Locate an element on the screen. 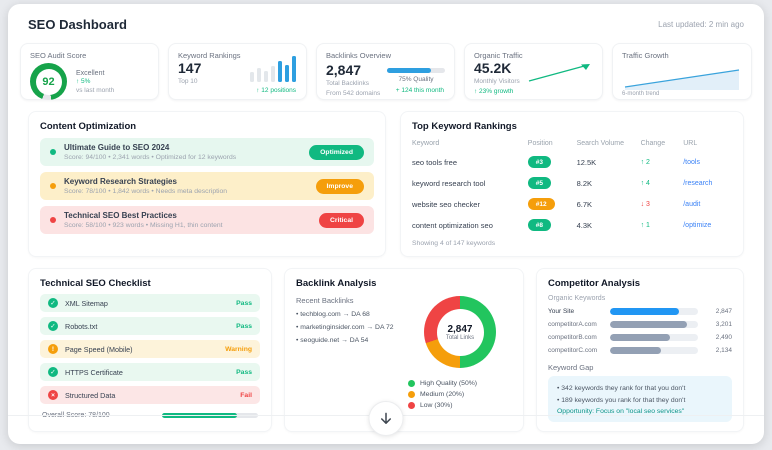  url-link: /optimize is located at coordinates (697, 225).